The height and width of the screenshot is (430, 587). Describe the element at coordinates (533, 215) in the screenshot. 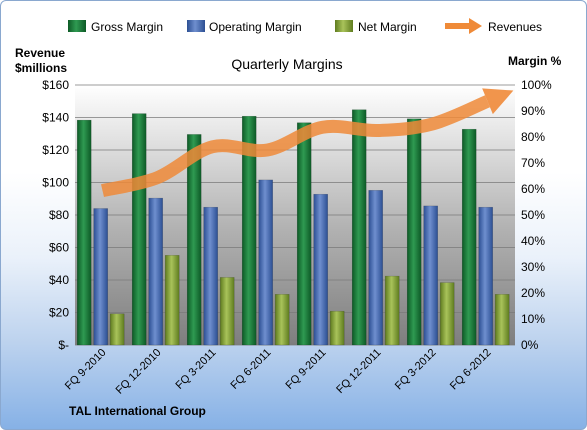

I see `right-tick-label: 50%` at that location.